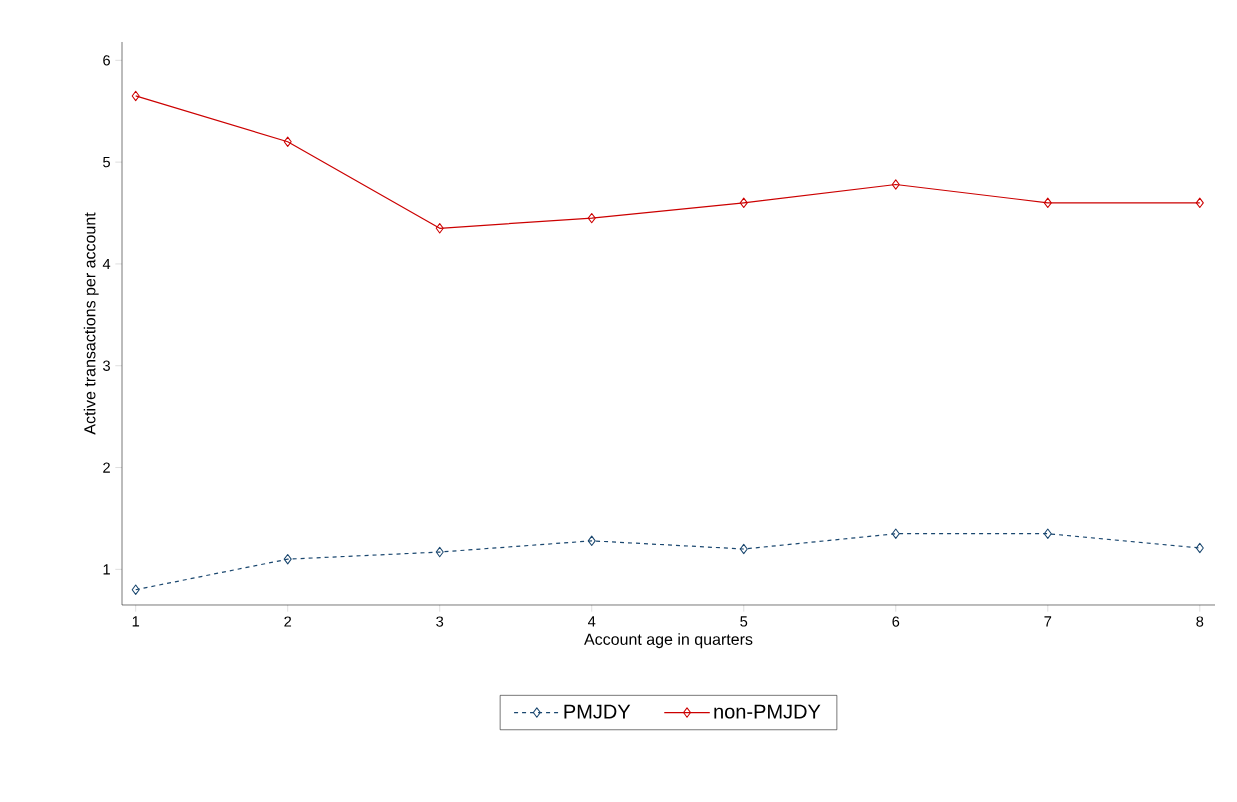 The image size is (1237, 802). Describe the element at coordinates (744, 621) in the screenshot. I see `x-tick-label: 5` at that location.